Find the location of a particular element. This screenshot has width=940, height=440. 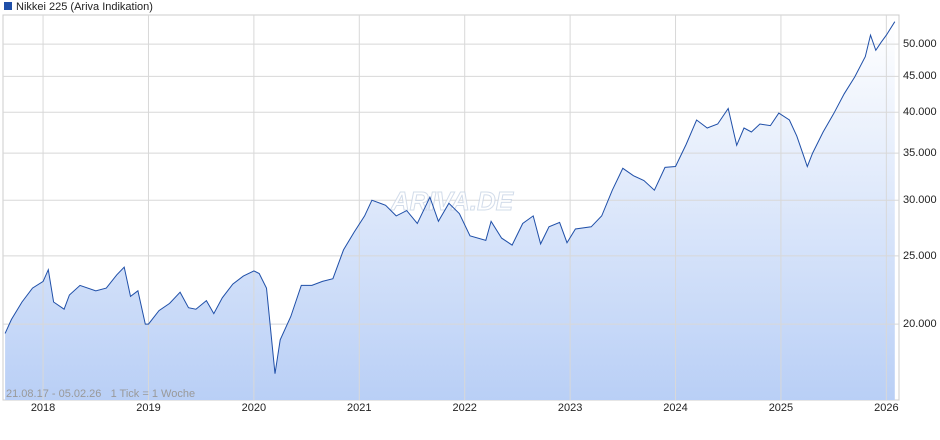

watermark: ARIVA.DE is located at coordinates (452, 201).